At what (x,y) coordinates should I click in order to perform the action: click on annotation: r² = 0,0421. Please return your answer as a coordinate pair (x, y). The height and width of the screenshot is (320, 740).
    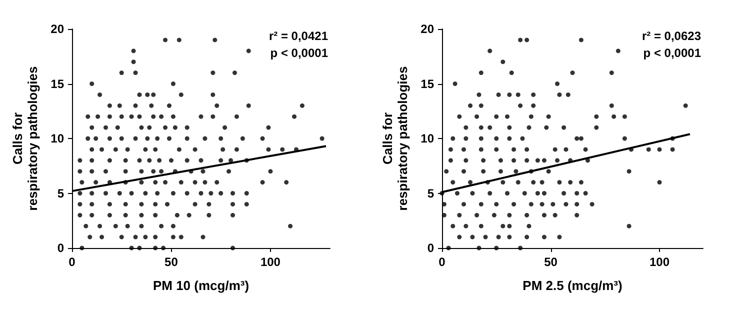
    Looking at the image, I should click on (298, 36).